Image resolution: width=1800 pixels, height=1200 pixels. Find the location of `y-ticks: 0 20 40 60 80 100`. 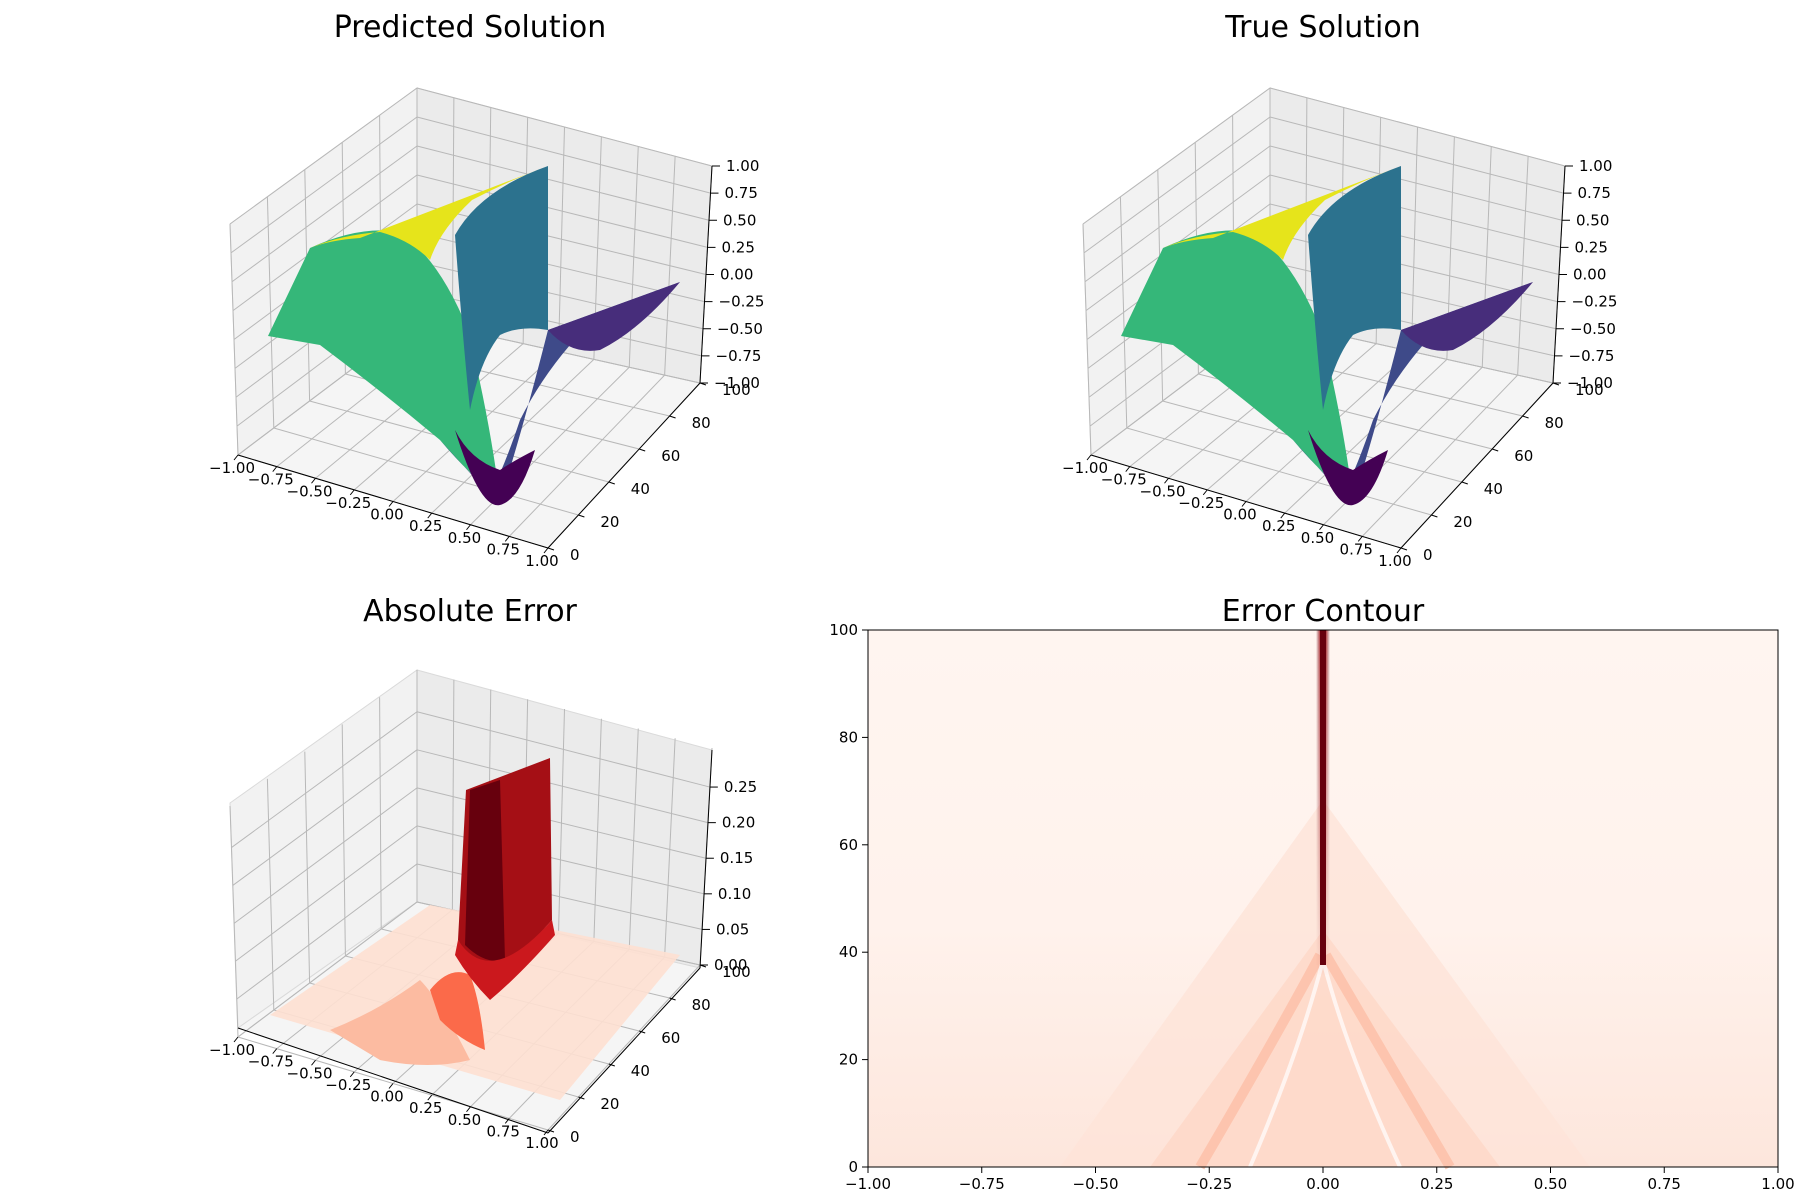

y-ticks: 0 20 40 60 80 100 is located at coordinates (1502, 472).